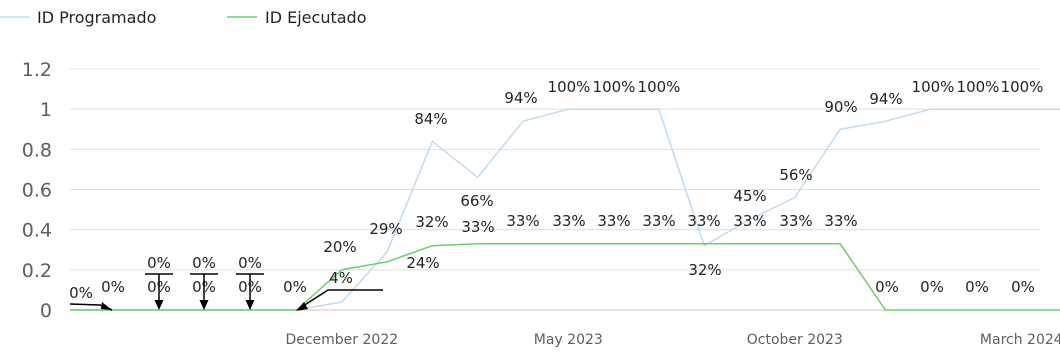 The height and width of the screenshot is (354, 1060). I want to click on y-tick-label: 1, so click(46, 110).